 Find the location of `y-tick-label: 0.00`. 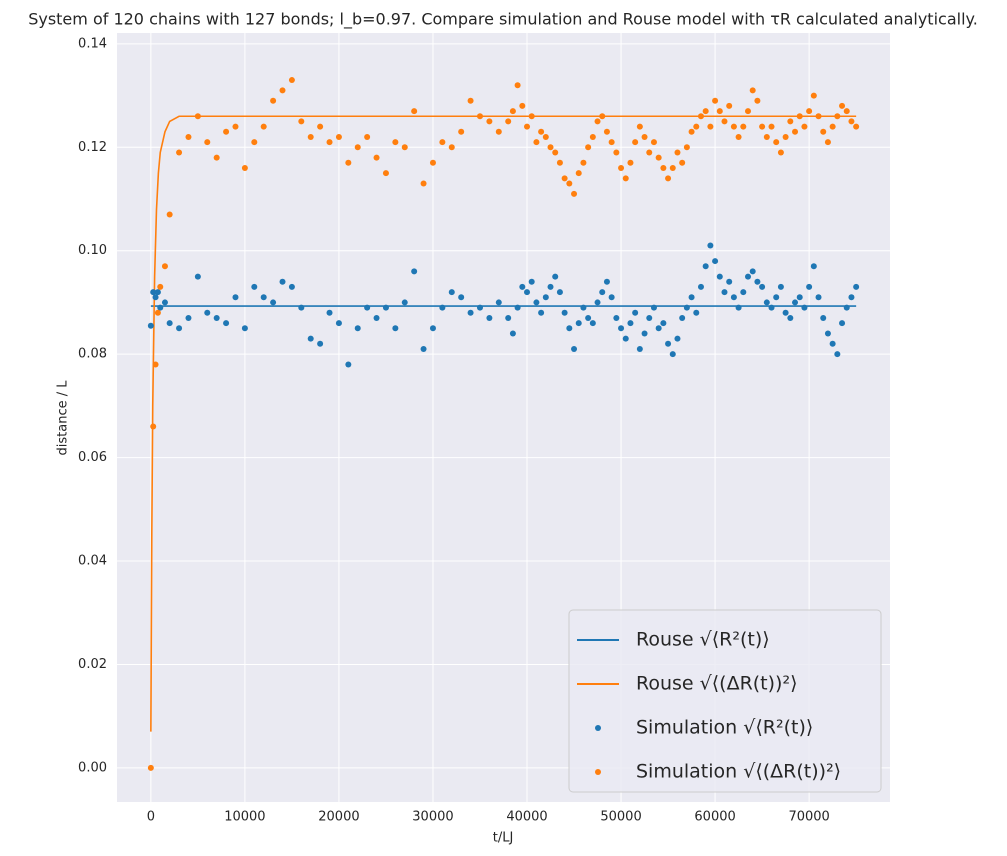

y-tick-label: 0.00 is located at coordinates (92, 767).